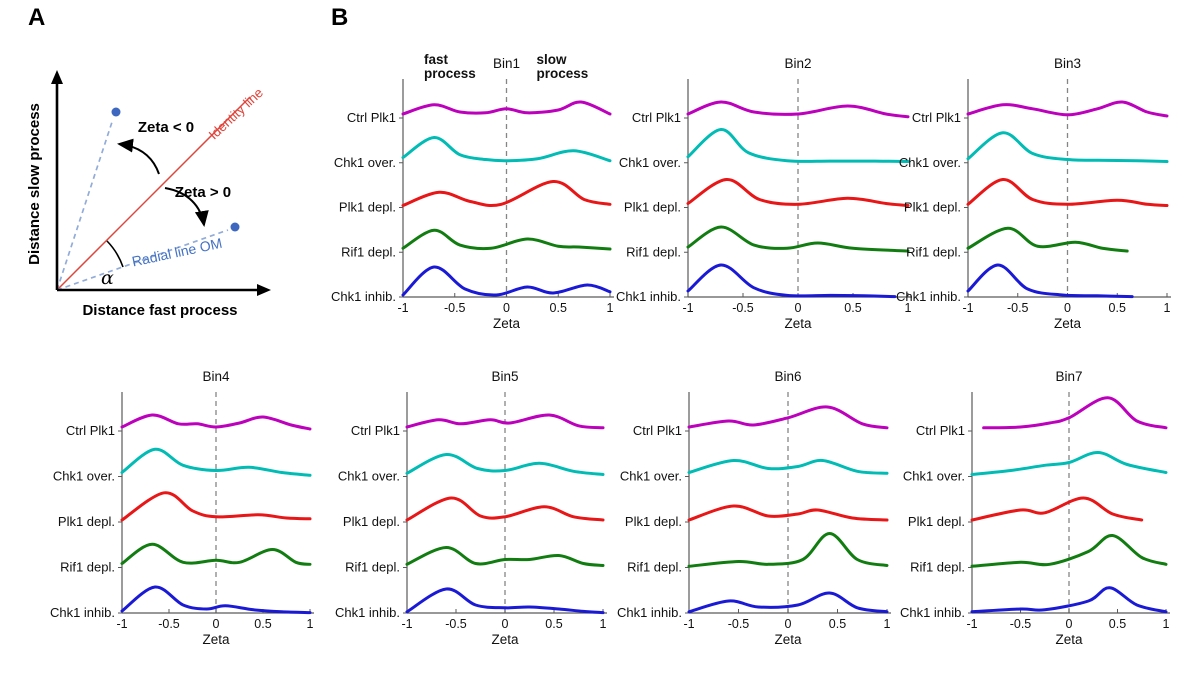  What do you see at coordinates (57, 77) in the screenshot?
I see `y-axis-arrowhead` at bounding box center [57, 77].